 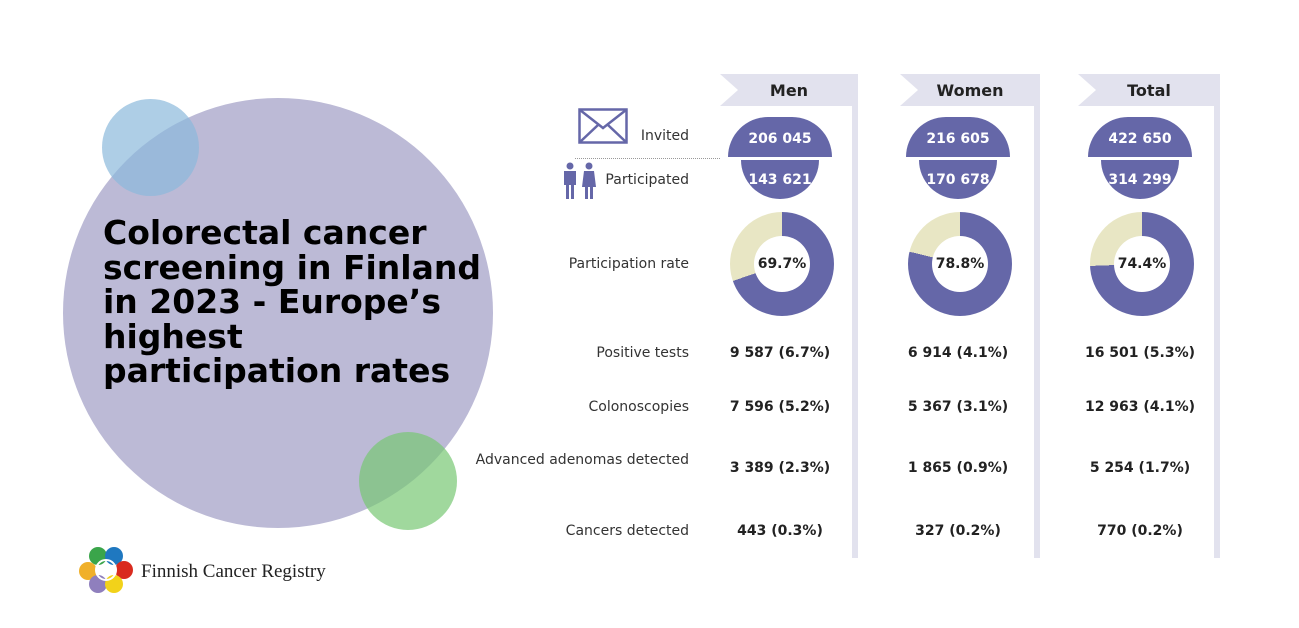 What do you see at coordinates (1140, 468) in the screenshot?
I see `adenomas-value: 5 254 (1.7%)` at bounding box center [1140, 468].